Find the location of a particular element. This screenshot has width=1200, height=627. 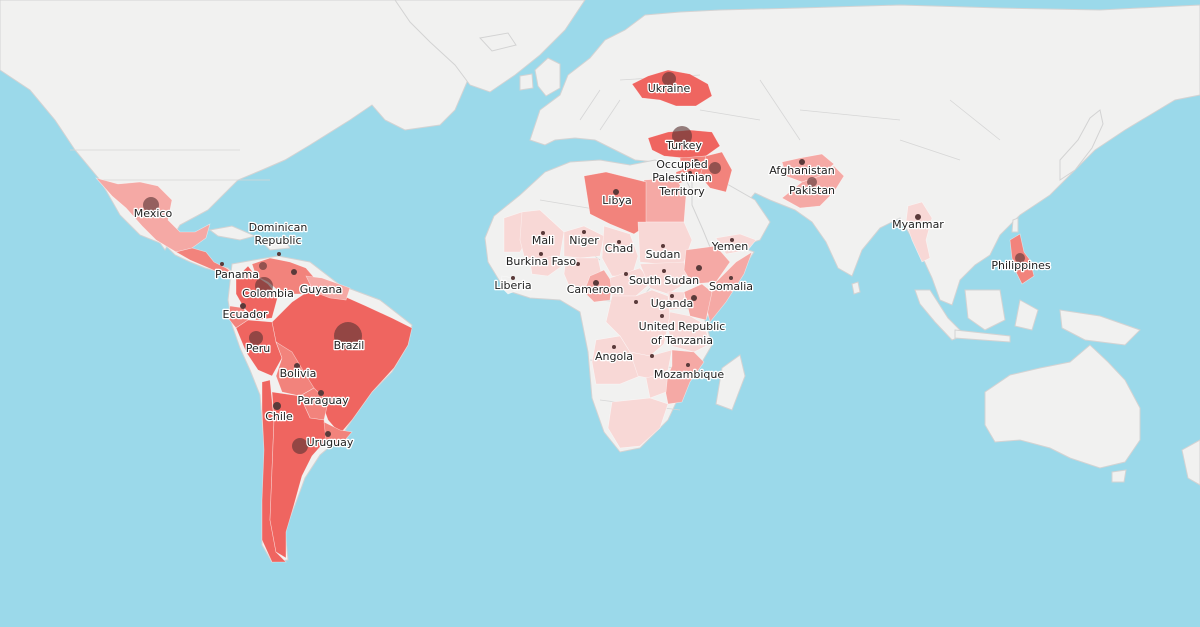

country-dr-congo is located at coordinates (638, 323).